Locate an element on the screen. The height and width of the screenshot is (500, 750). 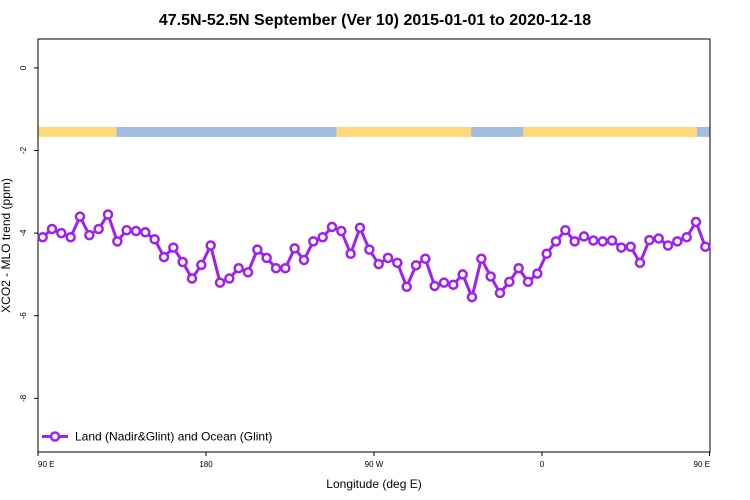
x-tick-label: 180 is located at coordinates (206, 464).